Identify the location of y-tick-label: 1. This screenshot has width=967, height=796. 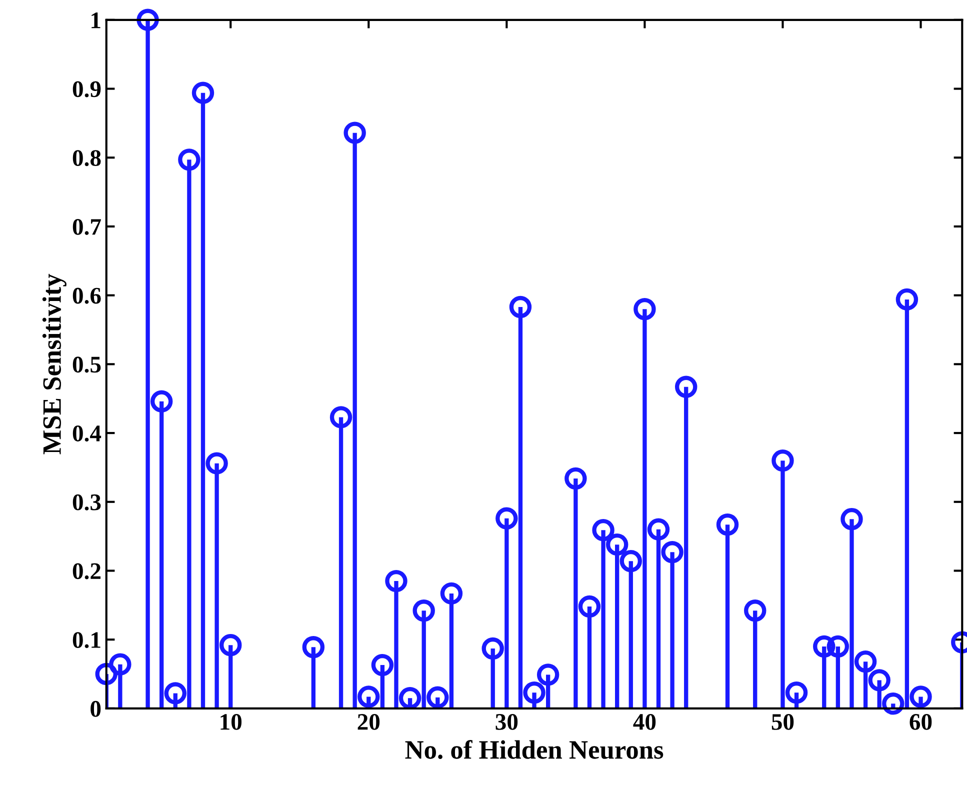
(96, 20).